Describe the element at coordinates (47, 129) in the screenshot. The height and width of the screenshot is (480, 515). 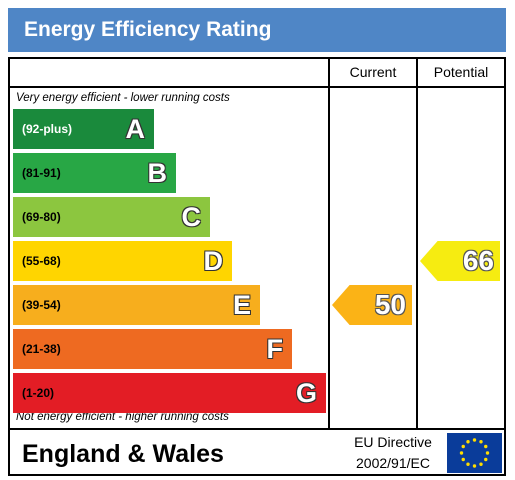
I see `band-range-label: (92-plus)` at that location.